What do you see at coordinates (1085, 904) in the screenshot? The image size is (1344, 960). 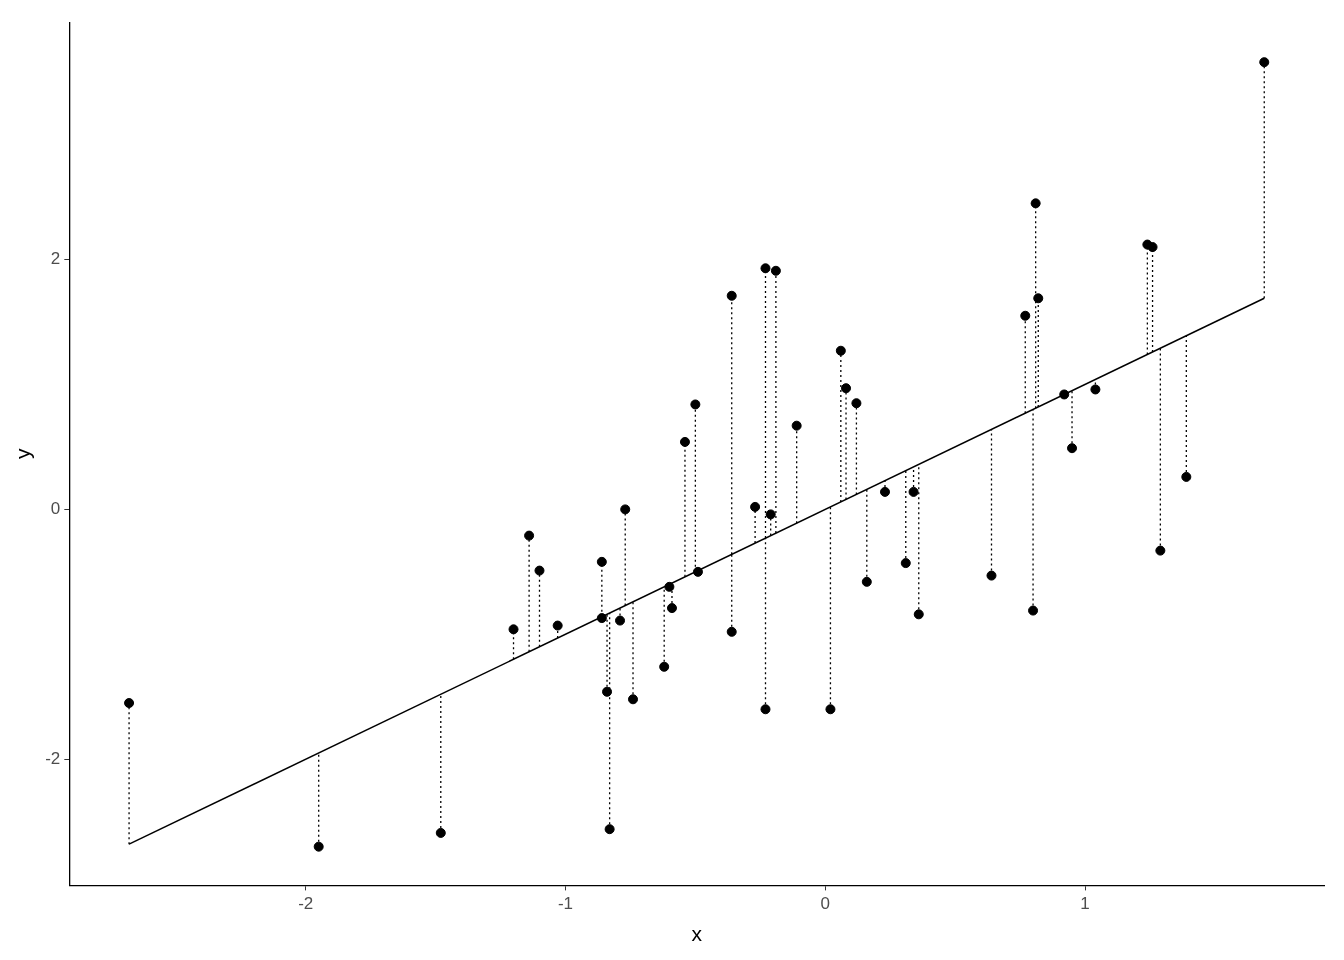 I see `x-tick-label: 1` at bounding box center [1085, 904].